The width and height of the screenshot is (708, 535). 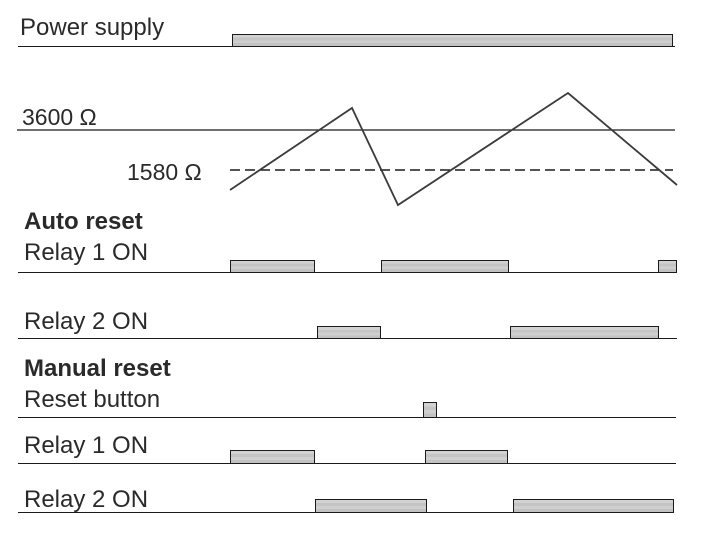 What do you see at coordinates (164, 172) in the screenshot?
I see `threshold-1580-label: 1580 Ω` at bounding box center [164, 172].